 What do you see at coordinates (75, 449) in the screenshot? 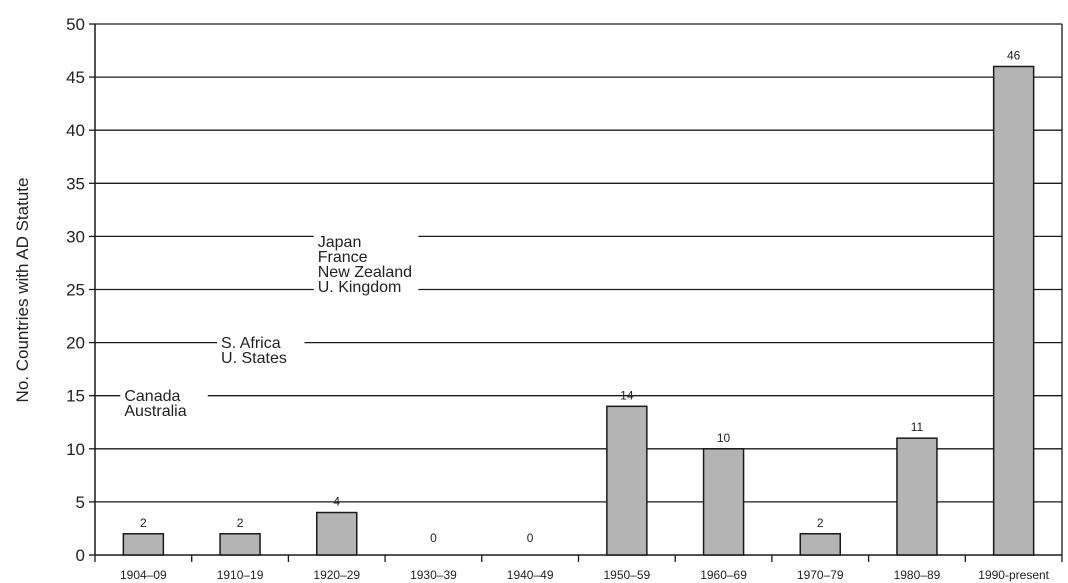
I see `y-tick-label: 10` at bounding box center [75, 449].